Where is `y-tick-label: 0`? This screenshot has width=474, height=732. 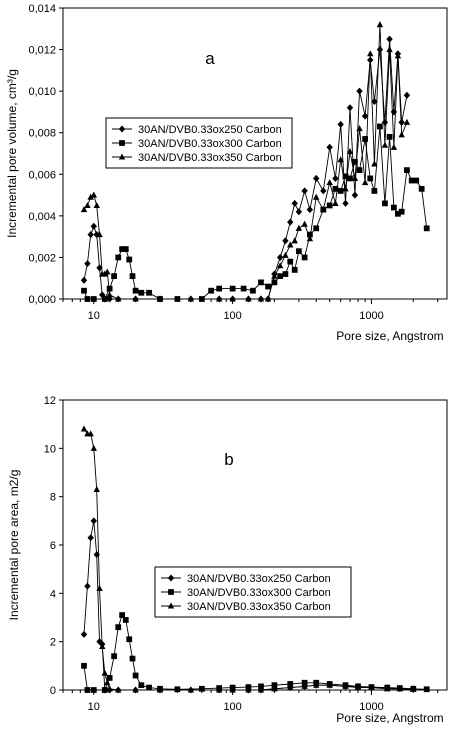 y-tick-label: 0 is located at coordinates (53, 691).